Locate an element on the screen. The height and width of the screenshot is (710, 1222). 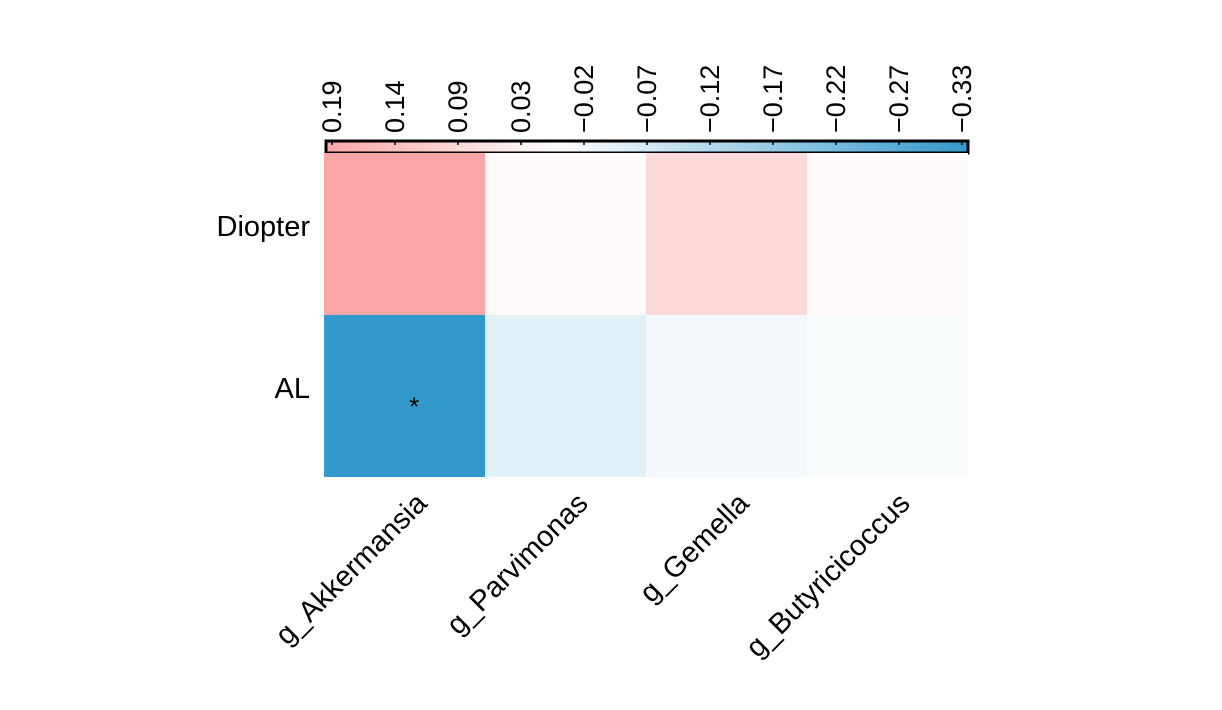
column-label: g_Butyricicoccus is located at coordinates (828, 575).